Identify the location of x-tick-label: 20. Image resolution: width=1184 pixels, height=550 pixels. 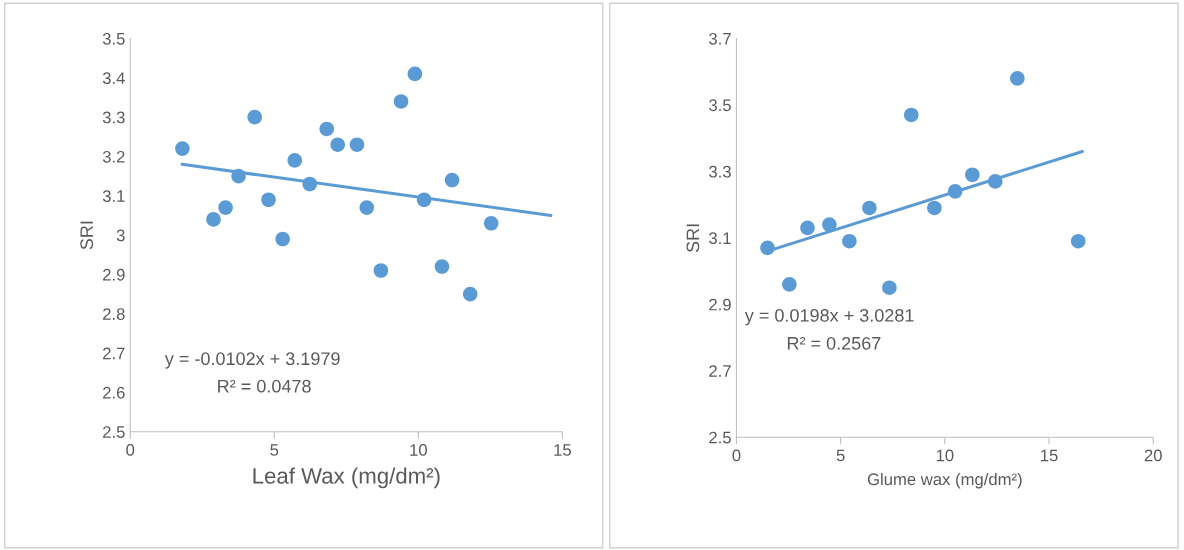
(1153, 455).